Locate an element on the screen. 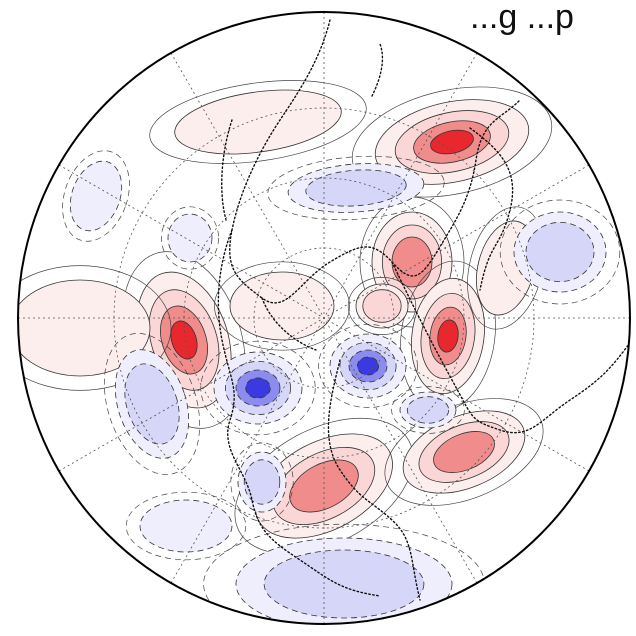  map-title: ...g ...p is located at coordinates (522, 18).